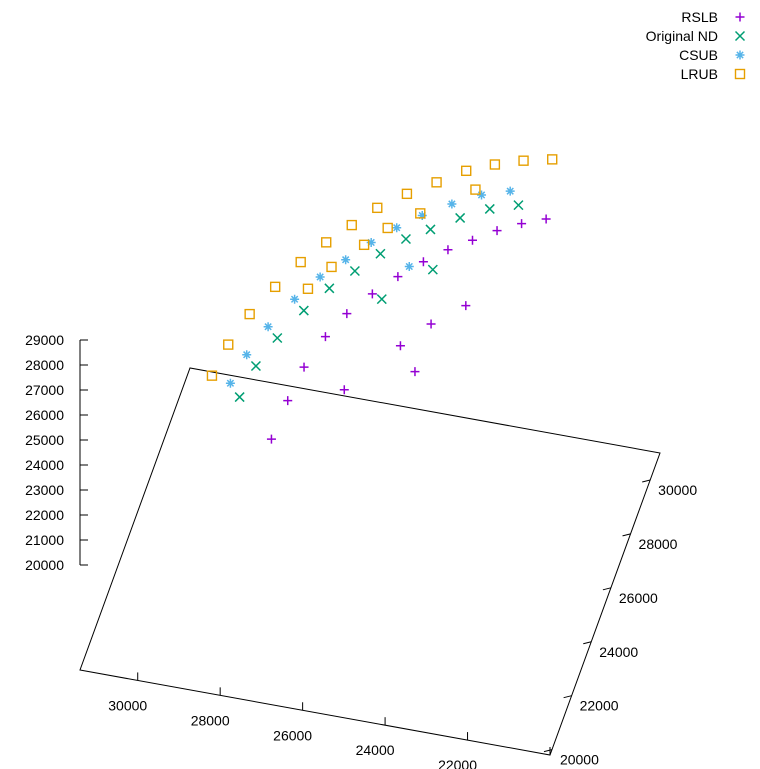 The height and width of the screenshot is (769, 760). I want to click on series-csub, so click(370, 287).